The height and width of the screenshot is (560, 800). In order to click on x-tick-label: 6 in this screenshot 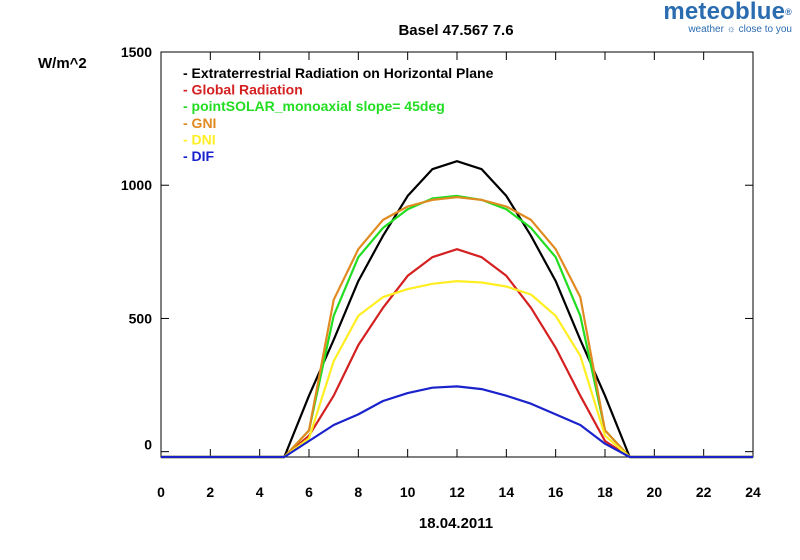, I will do `click(309, 492)`.